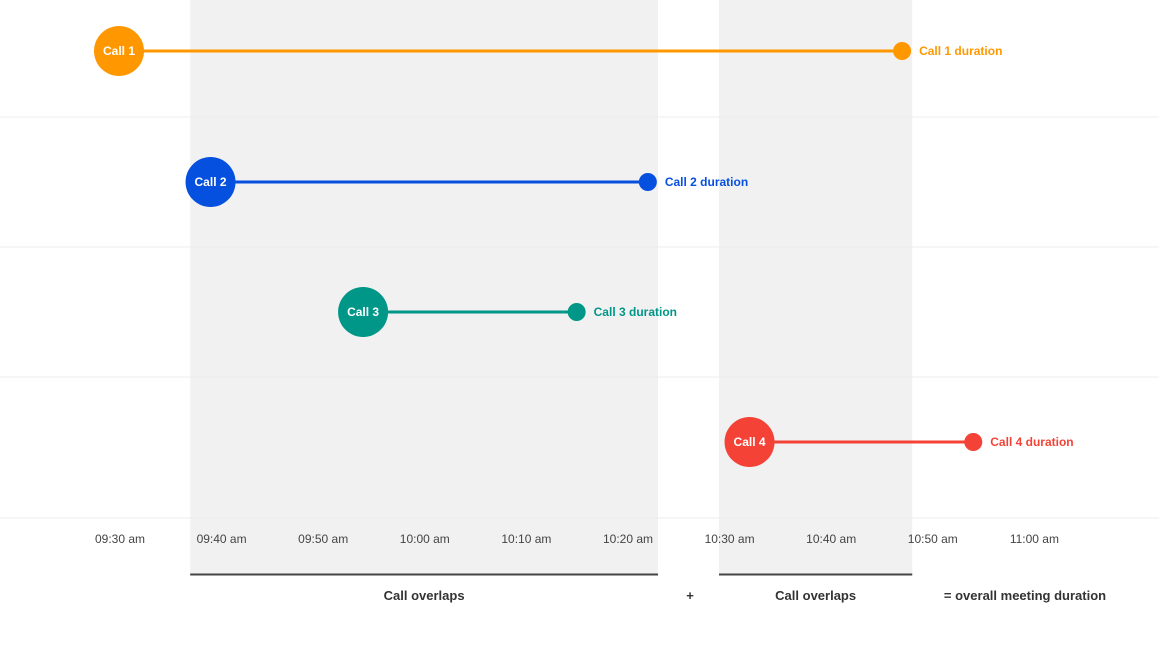 The width and height of the screenshot is (1159, 652). What do you see at coordinates (831, 539) in the screenshot?
I see `x-tick-label: 10:40 am` at bounding box center [831, 539].